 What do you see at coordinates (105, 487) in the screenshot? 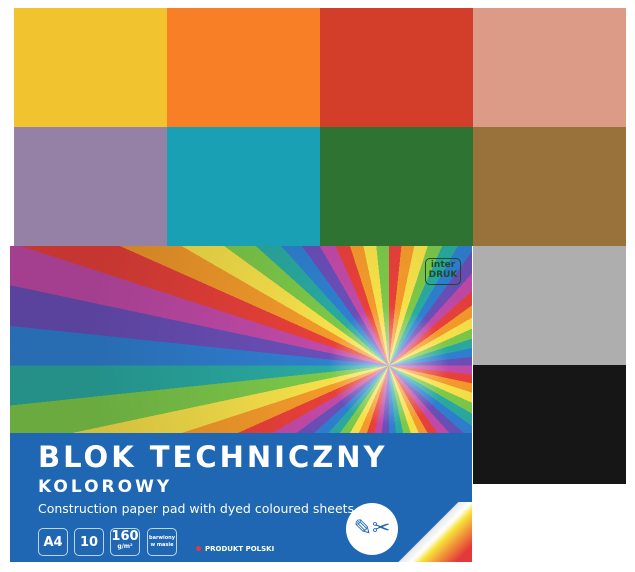
I see `product-subtitle: KOLOROWY` at bounding box center [105, 487].